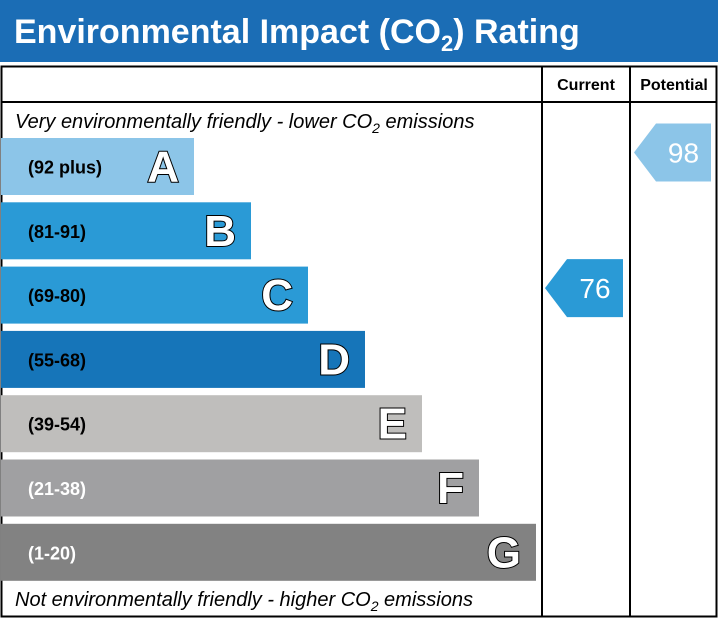  I want to click on band-letter: A, so click(163, 167).